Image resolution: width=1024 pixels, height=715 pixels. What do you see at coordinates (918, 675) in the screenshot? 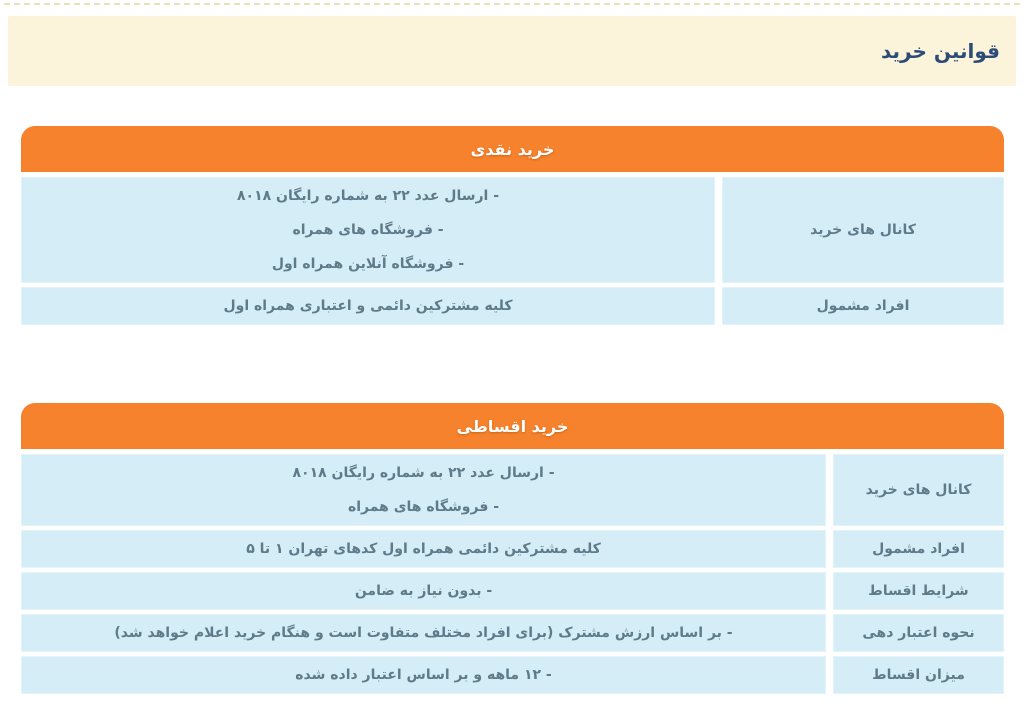
I see `row-label: میزان اقساط` at bounding box center [918, 675].